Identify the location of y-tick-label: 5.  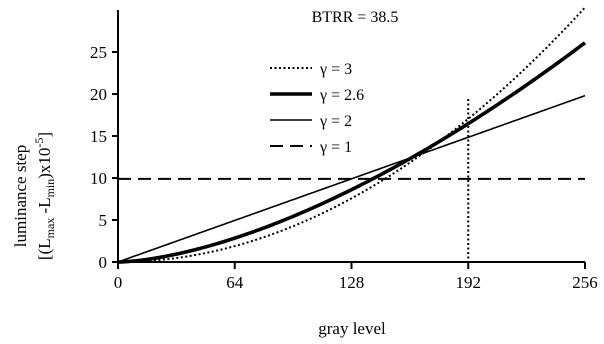
(103, 220).